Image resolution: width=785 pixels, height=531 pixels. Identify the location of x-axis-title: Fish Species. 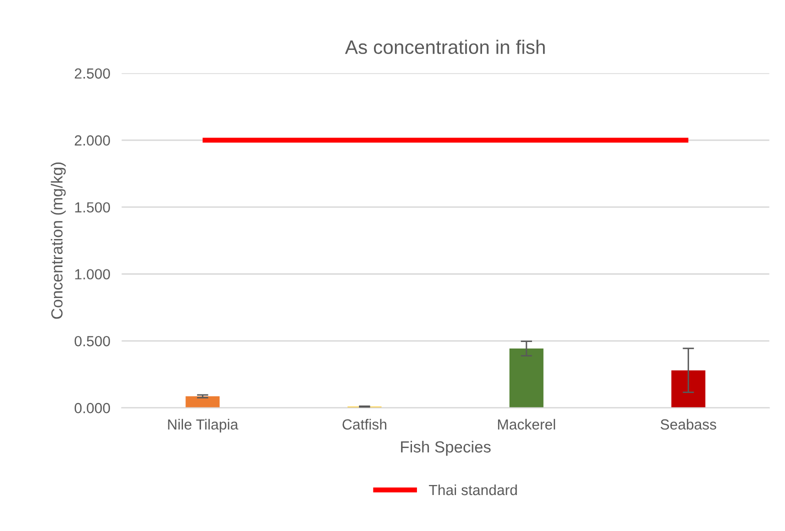
(446, 448).